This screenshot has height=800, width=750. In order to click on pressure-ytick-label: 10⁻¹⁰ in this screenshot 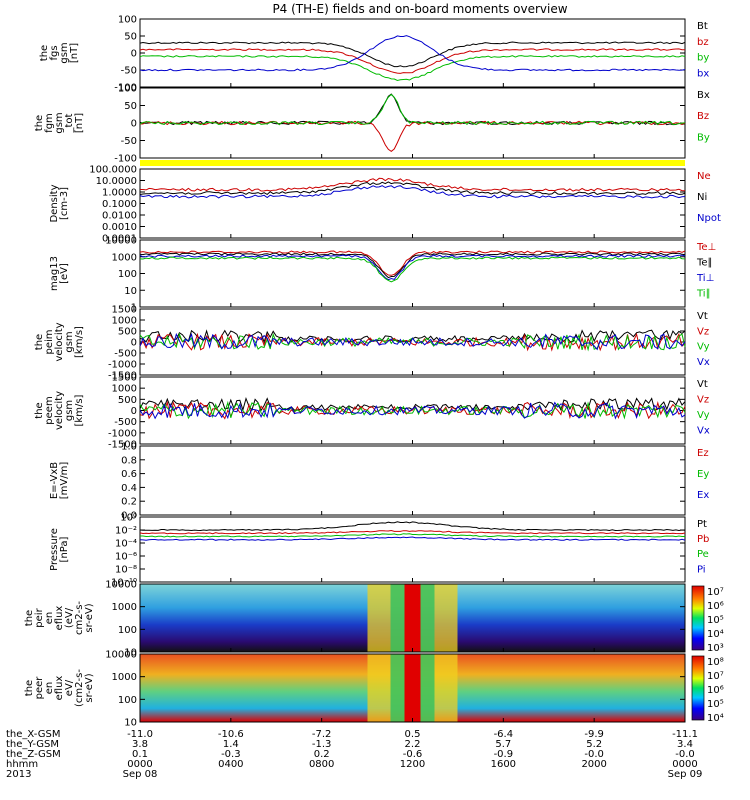, I will do `click(124, 583)`.